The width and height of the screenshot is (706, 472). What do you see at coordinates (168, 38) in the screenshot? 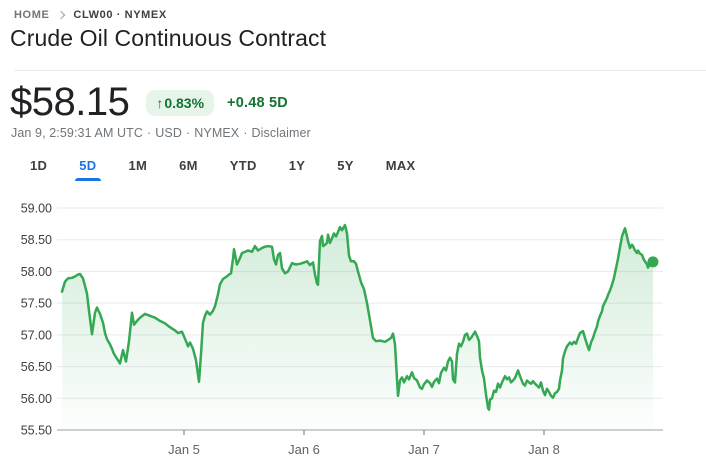
I see `page-title: Crude Oil Continuous Contract` at bounding box center [168, 38].